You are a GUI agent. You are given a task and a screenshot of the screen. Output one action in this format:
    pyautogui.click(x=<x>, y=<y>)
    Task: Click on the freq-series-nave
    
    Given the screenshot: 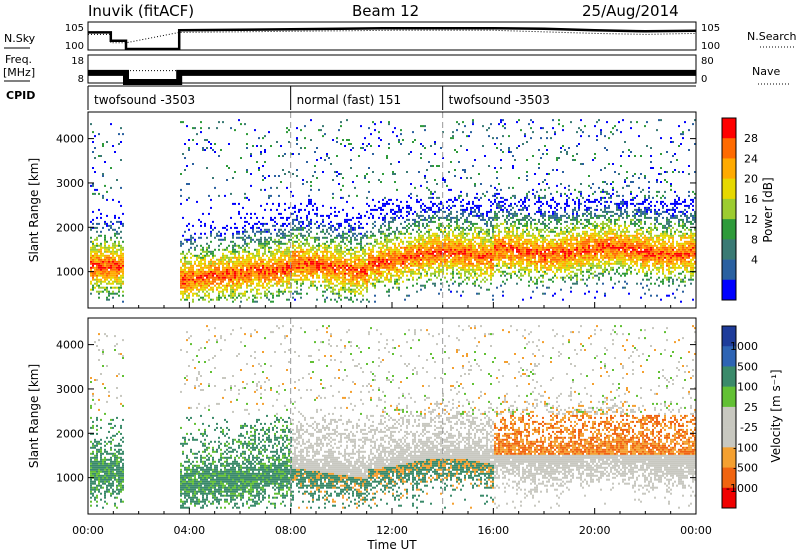 What is the action you would take?
    pyautogui.click(x=392, y=72)
    